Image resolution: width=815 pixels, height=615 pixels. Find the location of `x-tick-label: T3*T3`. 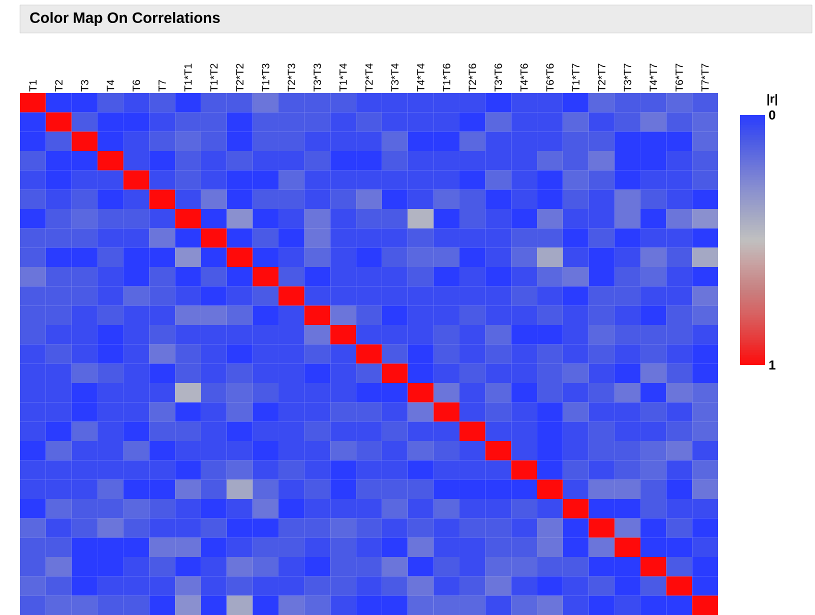

x-tick-label: T3*T3 is located at coordinates (318, 78).